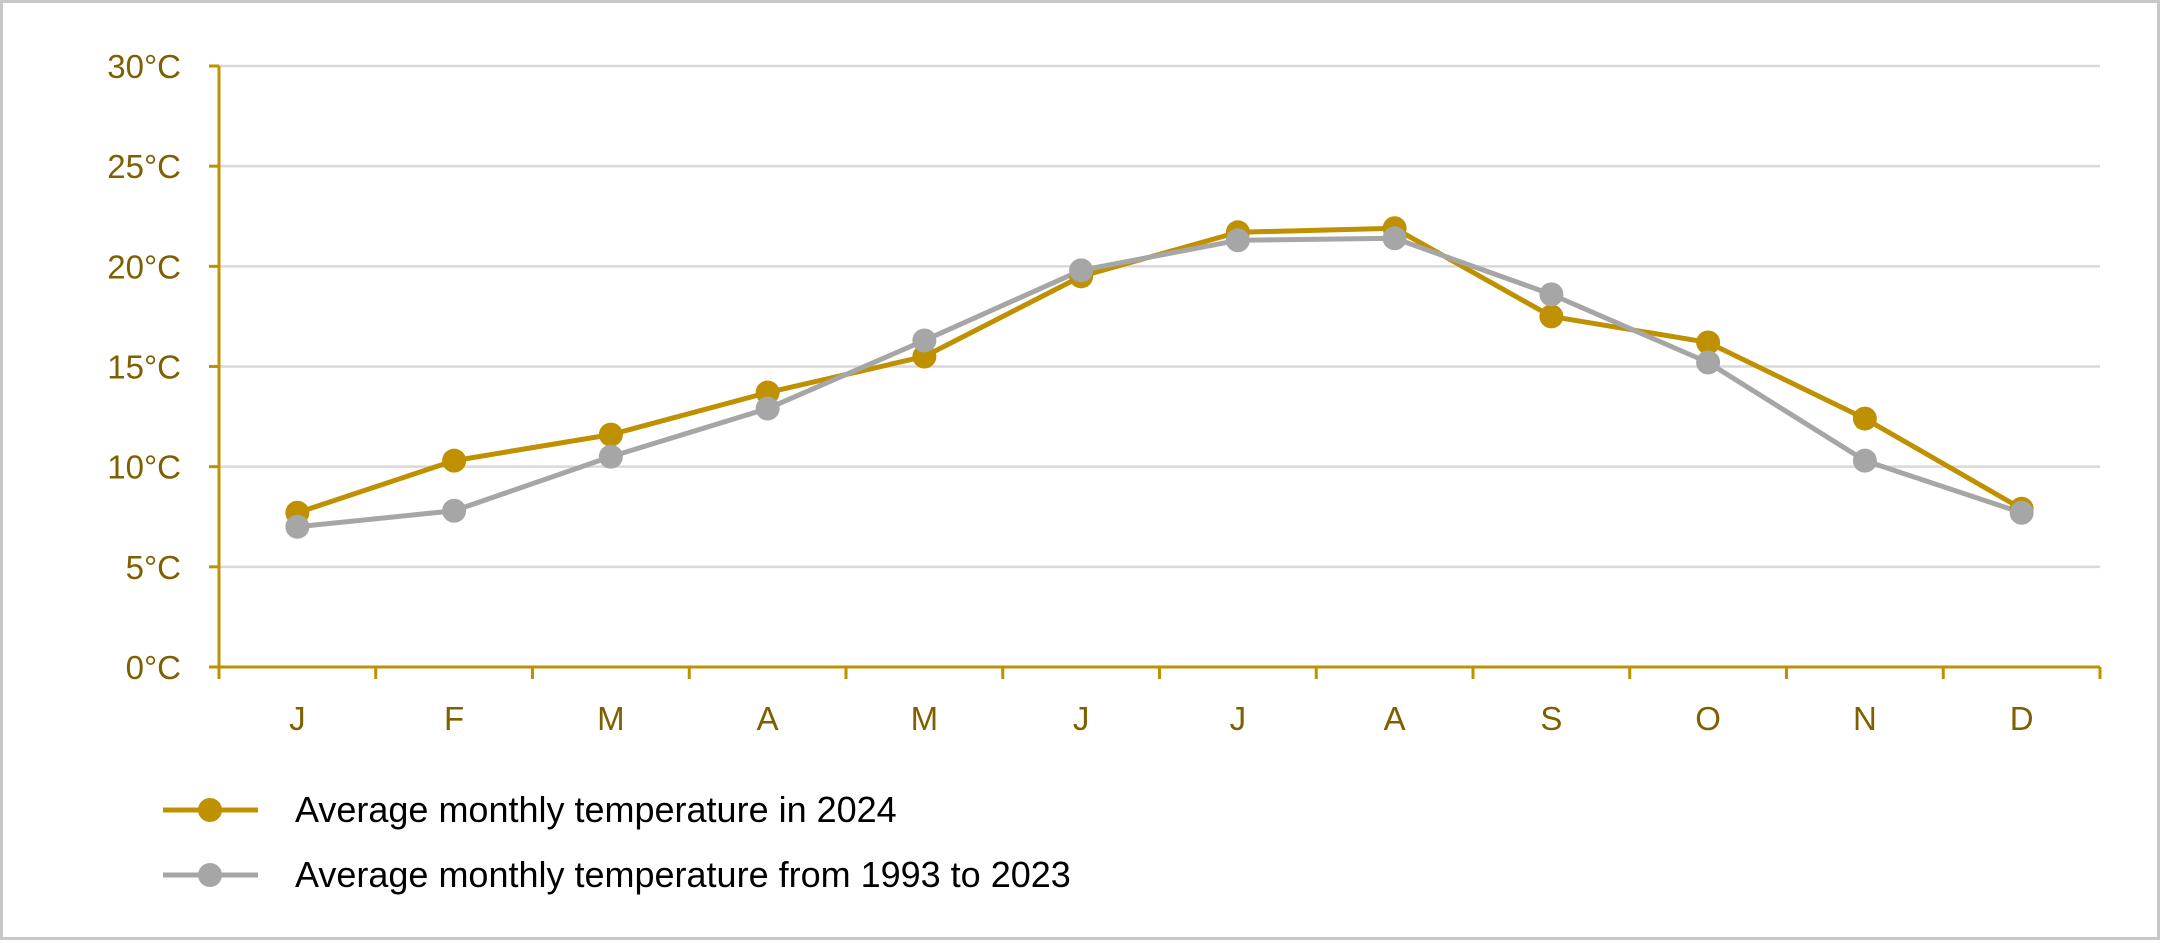 The image size is (2160, 943). I want to click on y-tick-label: 5°C, so click(153, 567).